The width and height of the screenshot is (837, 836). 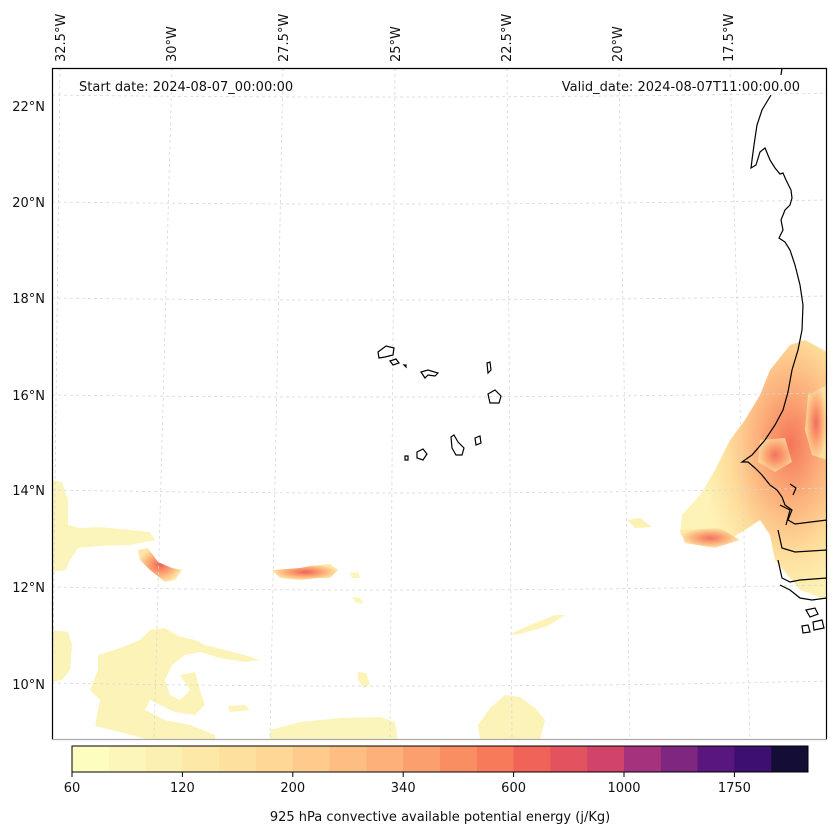 What do you see at coordinates (386, 352) in the screenshot?
I see `island-santo-antao` at bounding box center [386, 352].